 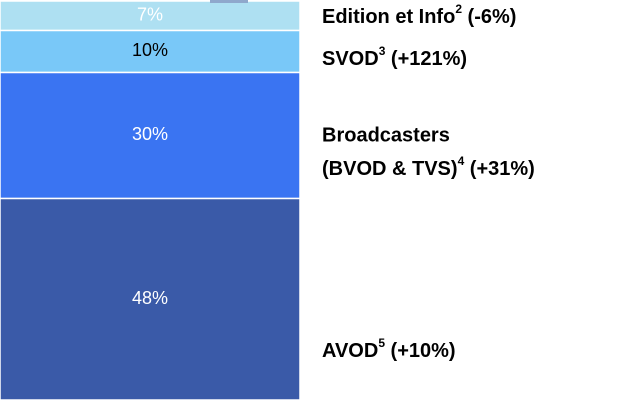 What do you see at coordinates (229, 1) in the screenshot?
I see `cropped-segment-sliver` at bounding box center [229, 1].